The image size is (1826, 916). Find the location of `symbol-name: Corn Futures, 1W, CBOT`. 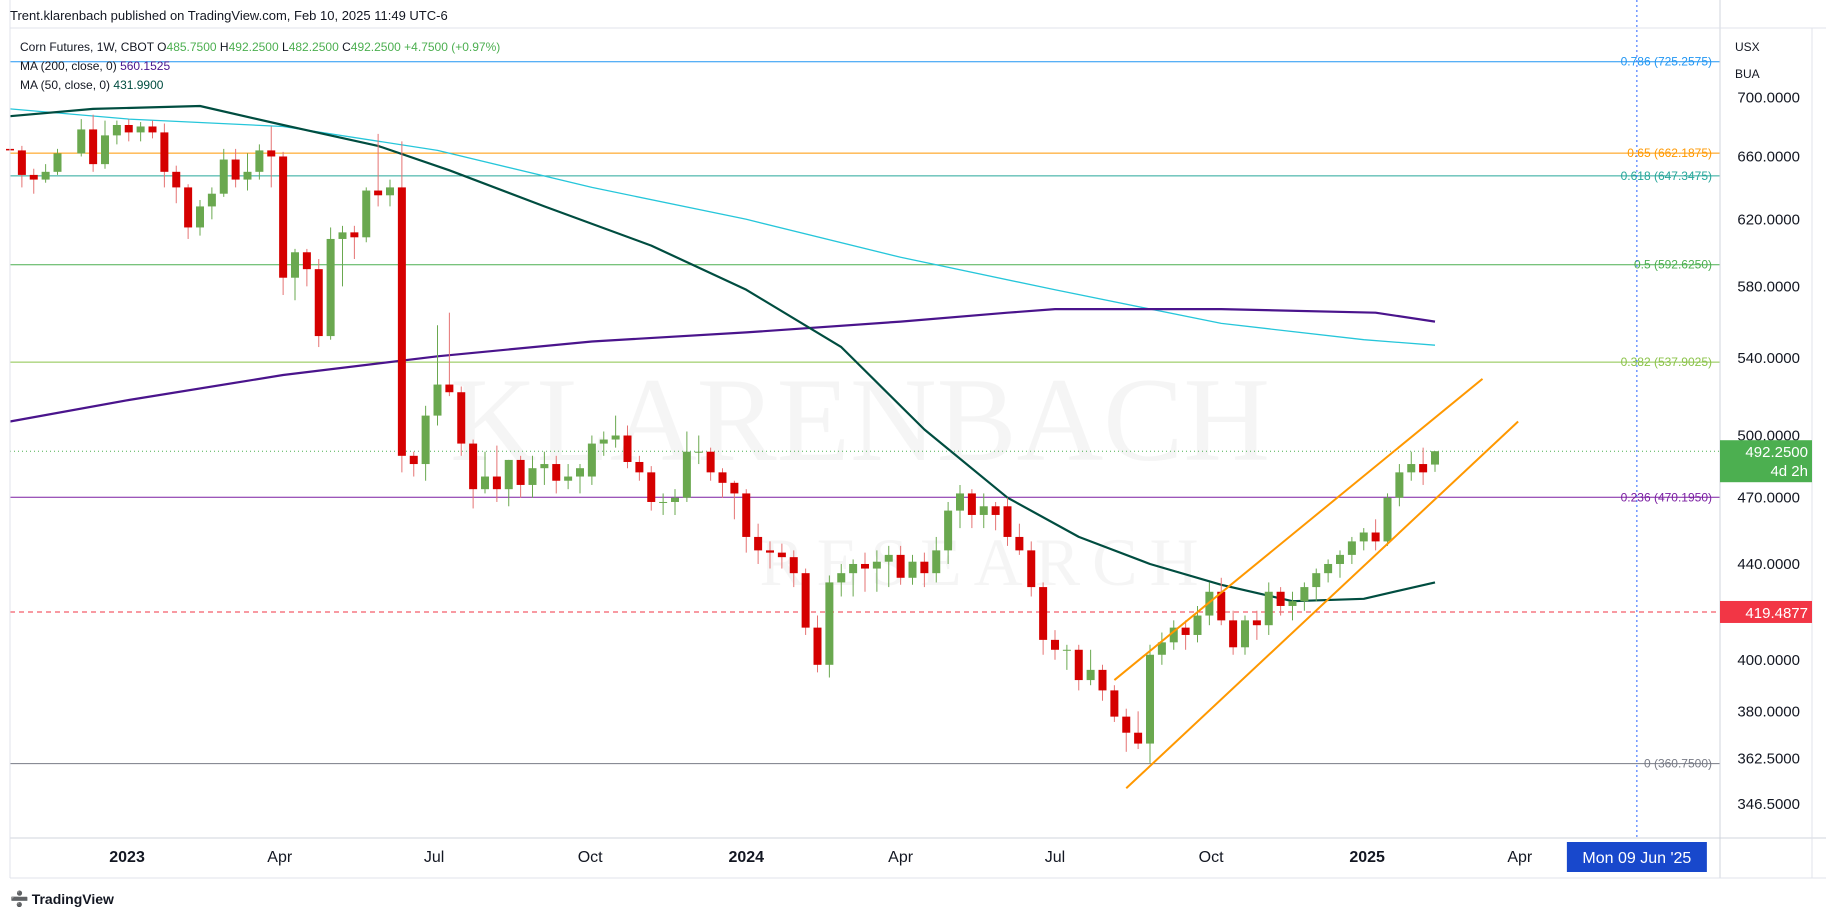

symbol-name: Corn Futures, 1W, CBOT is located at coordinates (87, 47).